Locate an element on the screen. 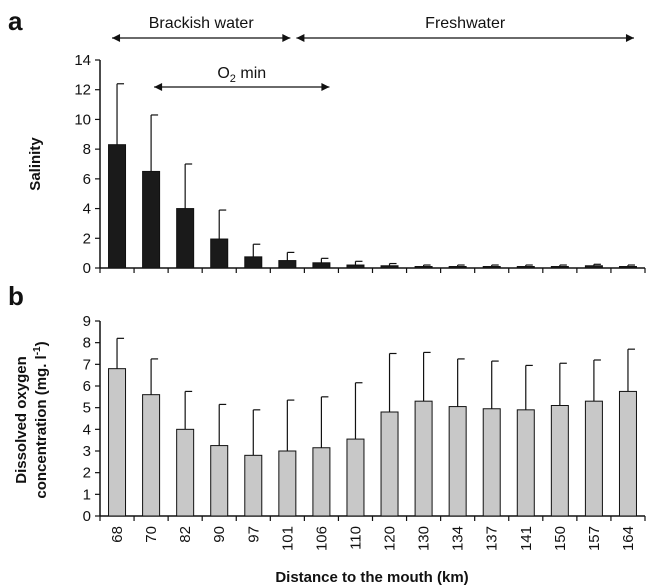 The image size is (647, 587). x-tick-label: 130 is located at coordinates (424, 538).